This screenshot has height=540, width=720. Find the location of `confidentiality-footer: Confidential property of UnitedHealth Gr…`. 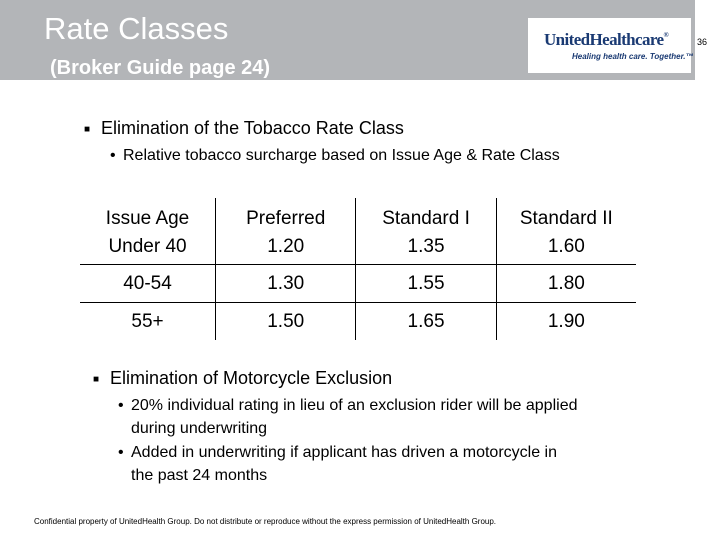

confidentiality-footer: Confidential property of UnitedHealth Gr… is located at coordinates (265, 521).